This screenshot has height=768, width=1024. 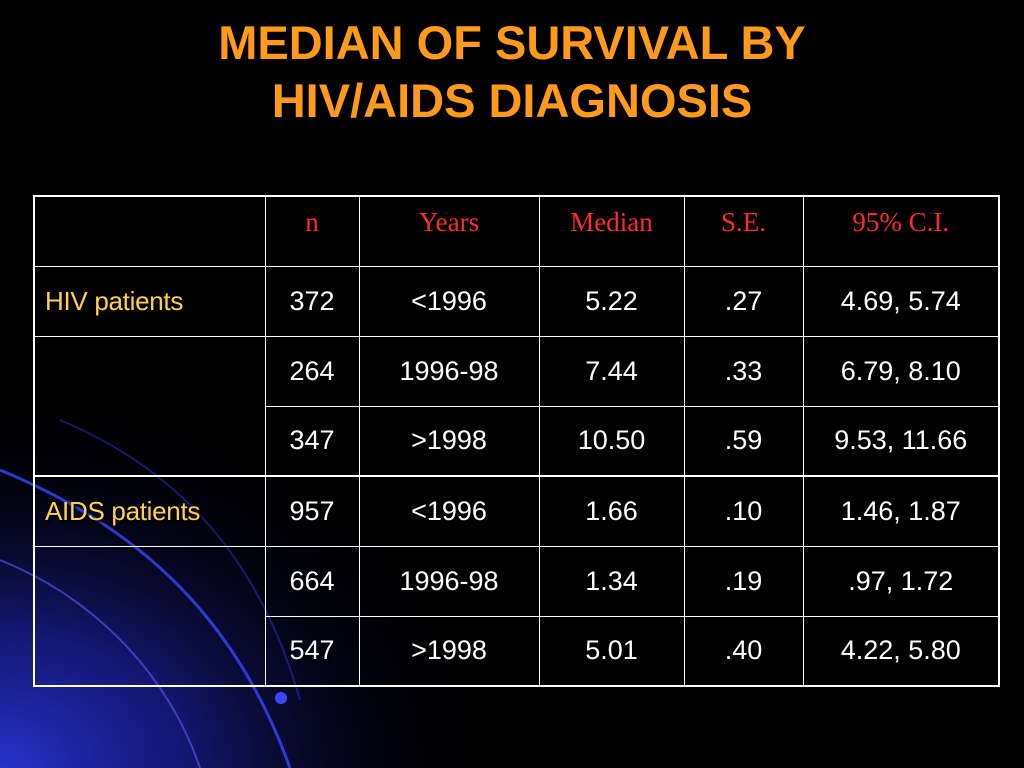 What do you see at coordinates (611, 371) in the screenshot?
I see `cell-median: 7.44` at bounding box center [611, 371].